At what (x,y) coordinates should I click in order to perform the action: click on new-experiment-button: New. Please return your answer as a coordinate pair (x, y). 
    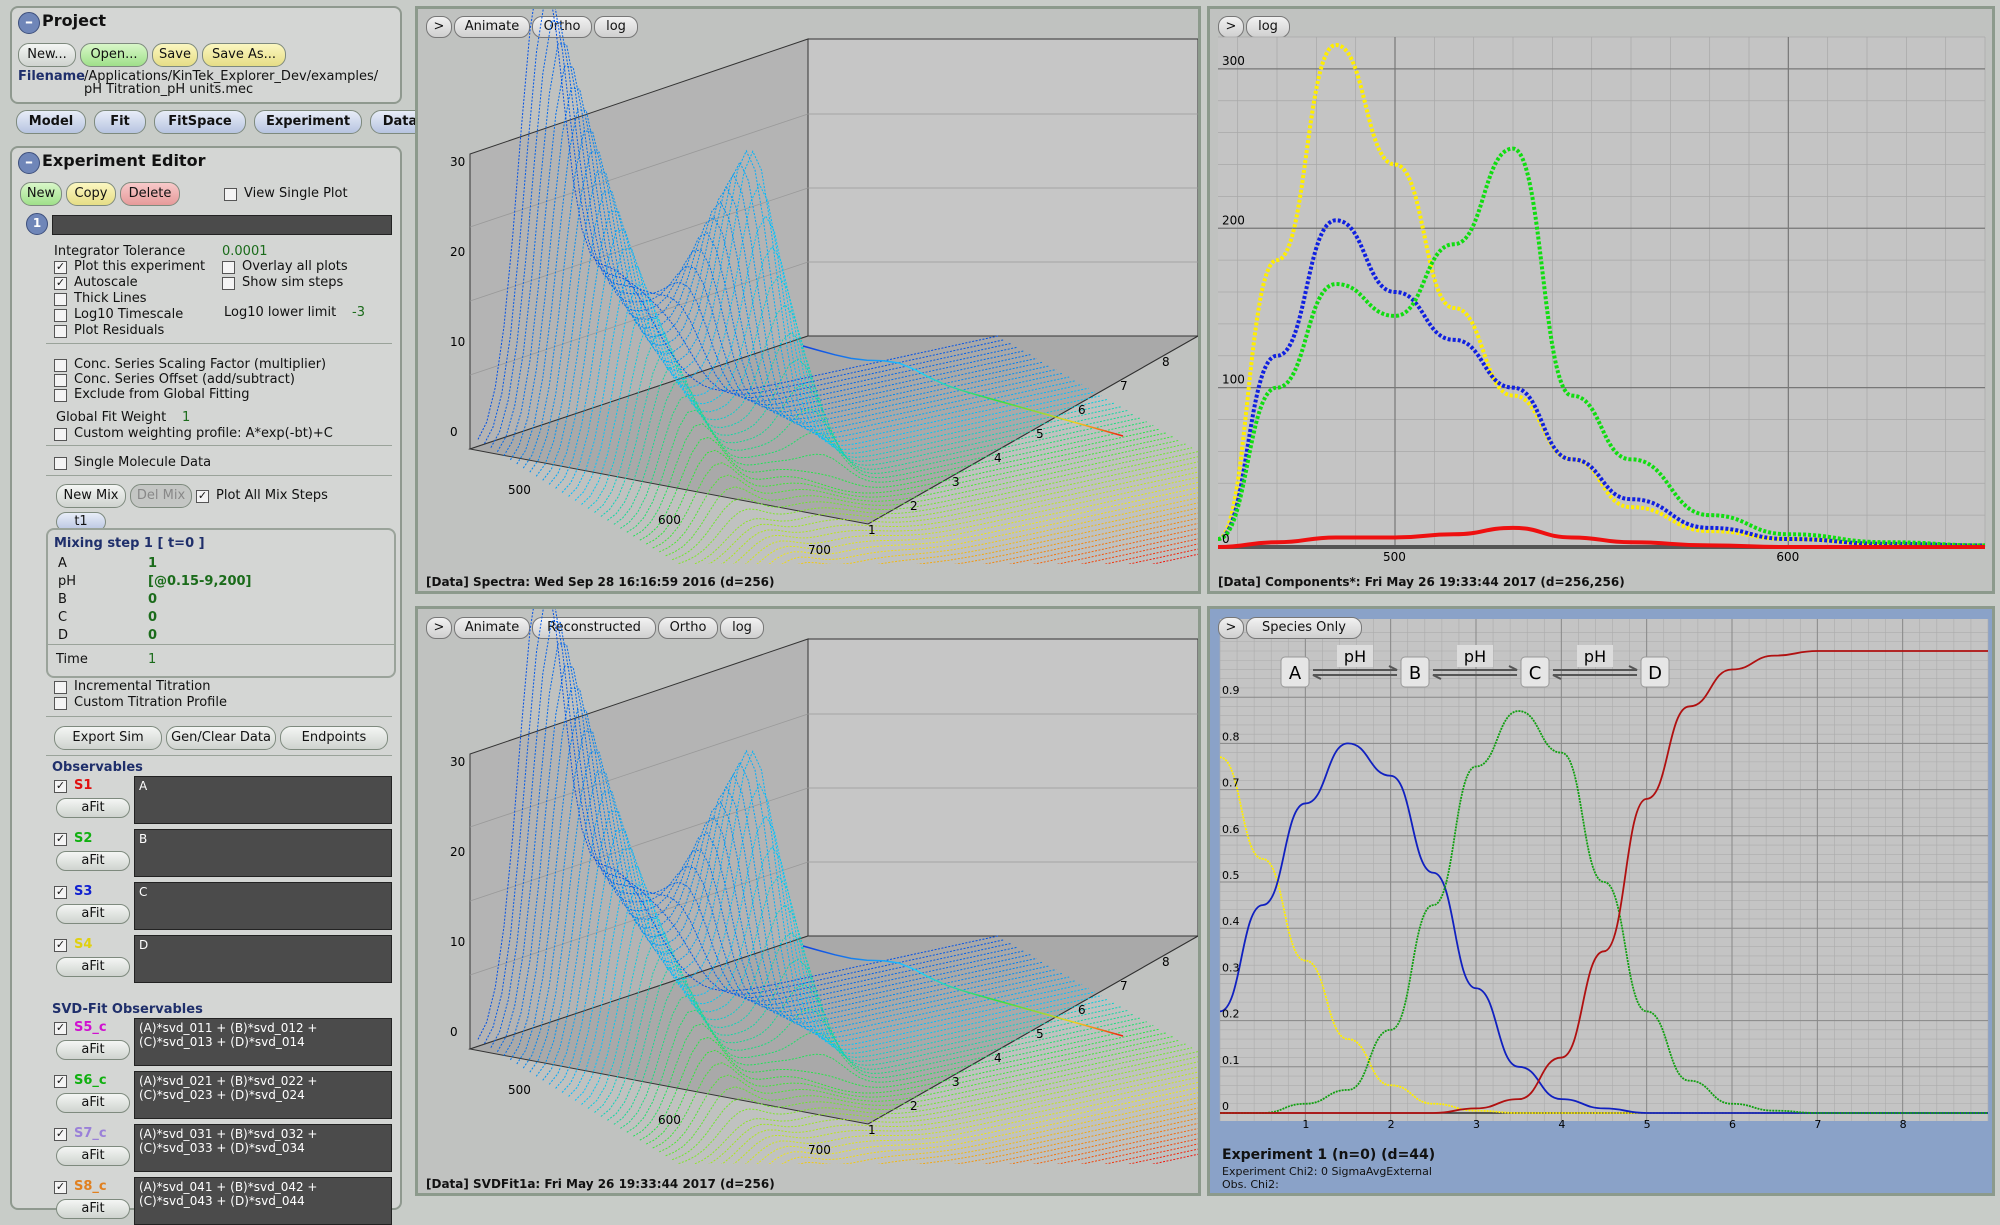
    Looking at the image, I should click on (41, 194).